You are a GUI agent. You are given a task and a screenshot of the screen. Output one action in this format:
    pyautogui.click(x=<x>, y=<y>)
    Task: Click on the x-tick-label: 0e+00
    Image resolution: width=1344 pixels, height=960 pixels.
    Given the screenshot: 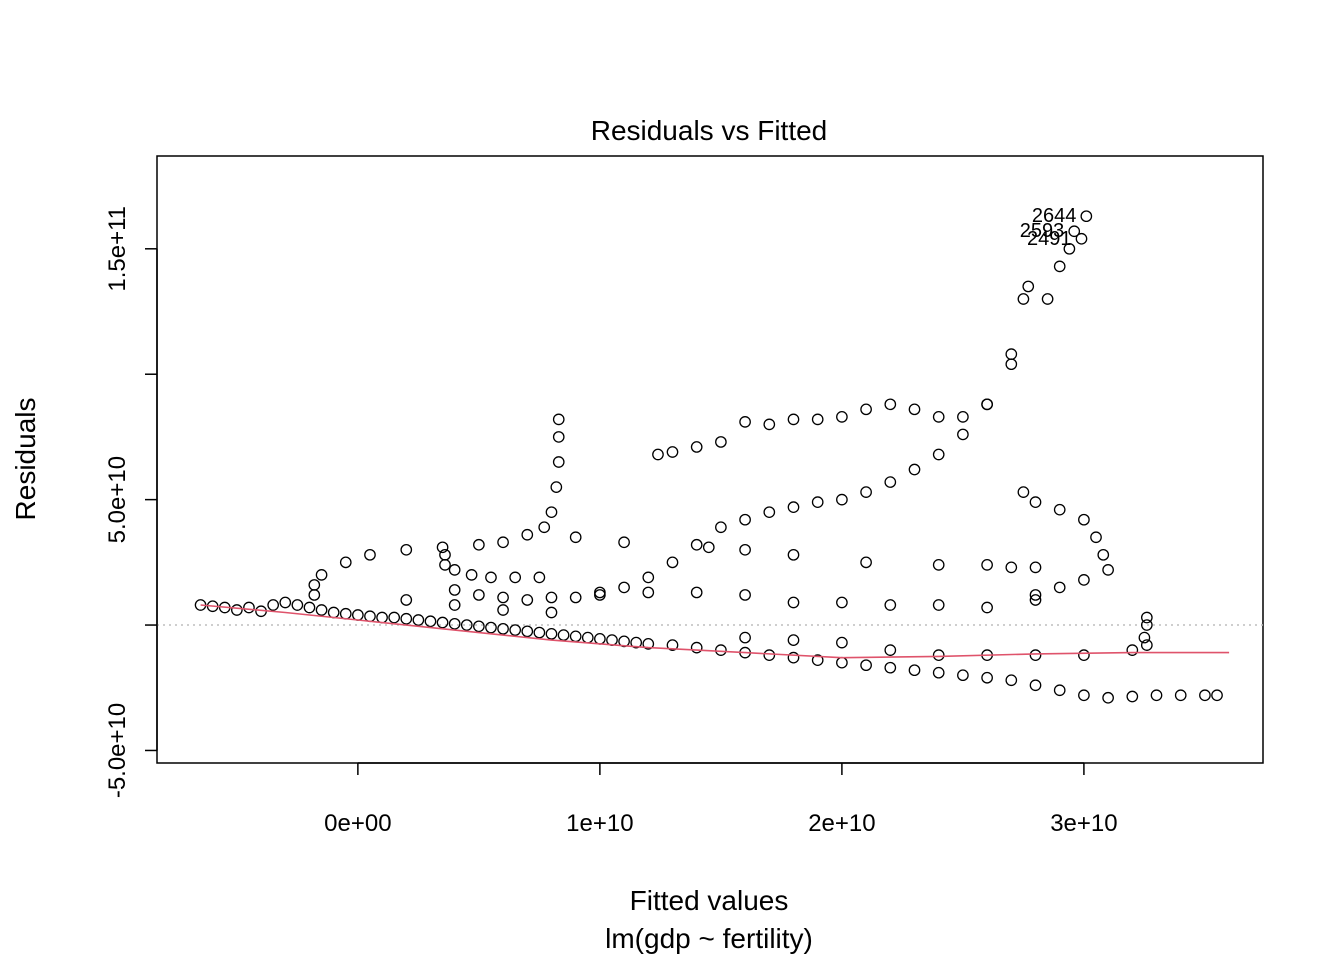 What is the action you would take?
    pyautogui.click(x=357, y=823)
    